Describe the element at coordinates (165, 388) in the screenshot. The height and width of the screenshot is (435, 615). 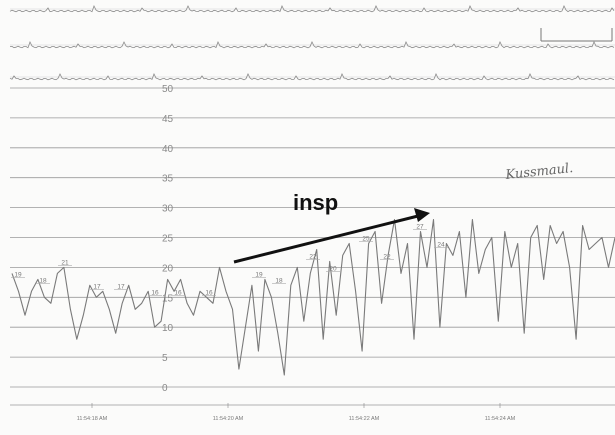
I see `y-tick-label: 0` at that location.